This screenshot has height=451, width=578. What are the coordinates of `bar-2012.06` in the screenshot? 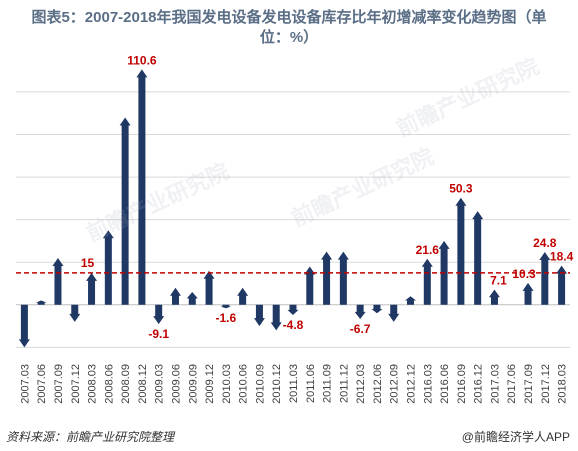 It's located at (377, 309).